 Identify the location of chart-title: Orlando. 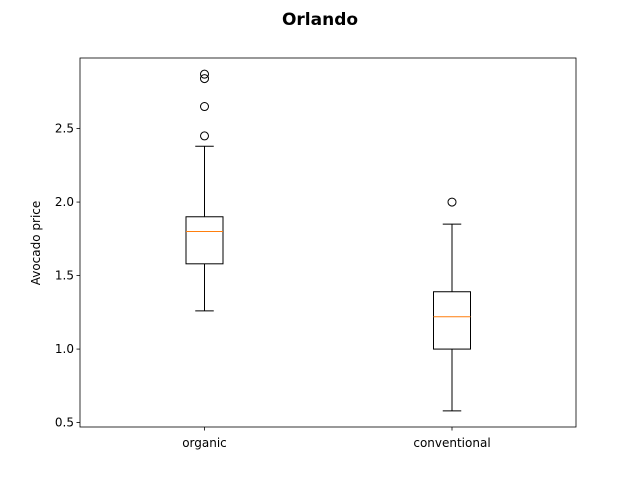
(320, 20).